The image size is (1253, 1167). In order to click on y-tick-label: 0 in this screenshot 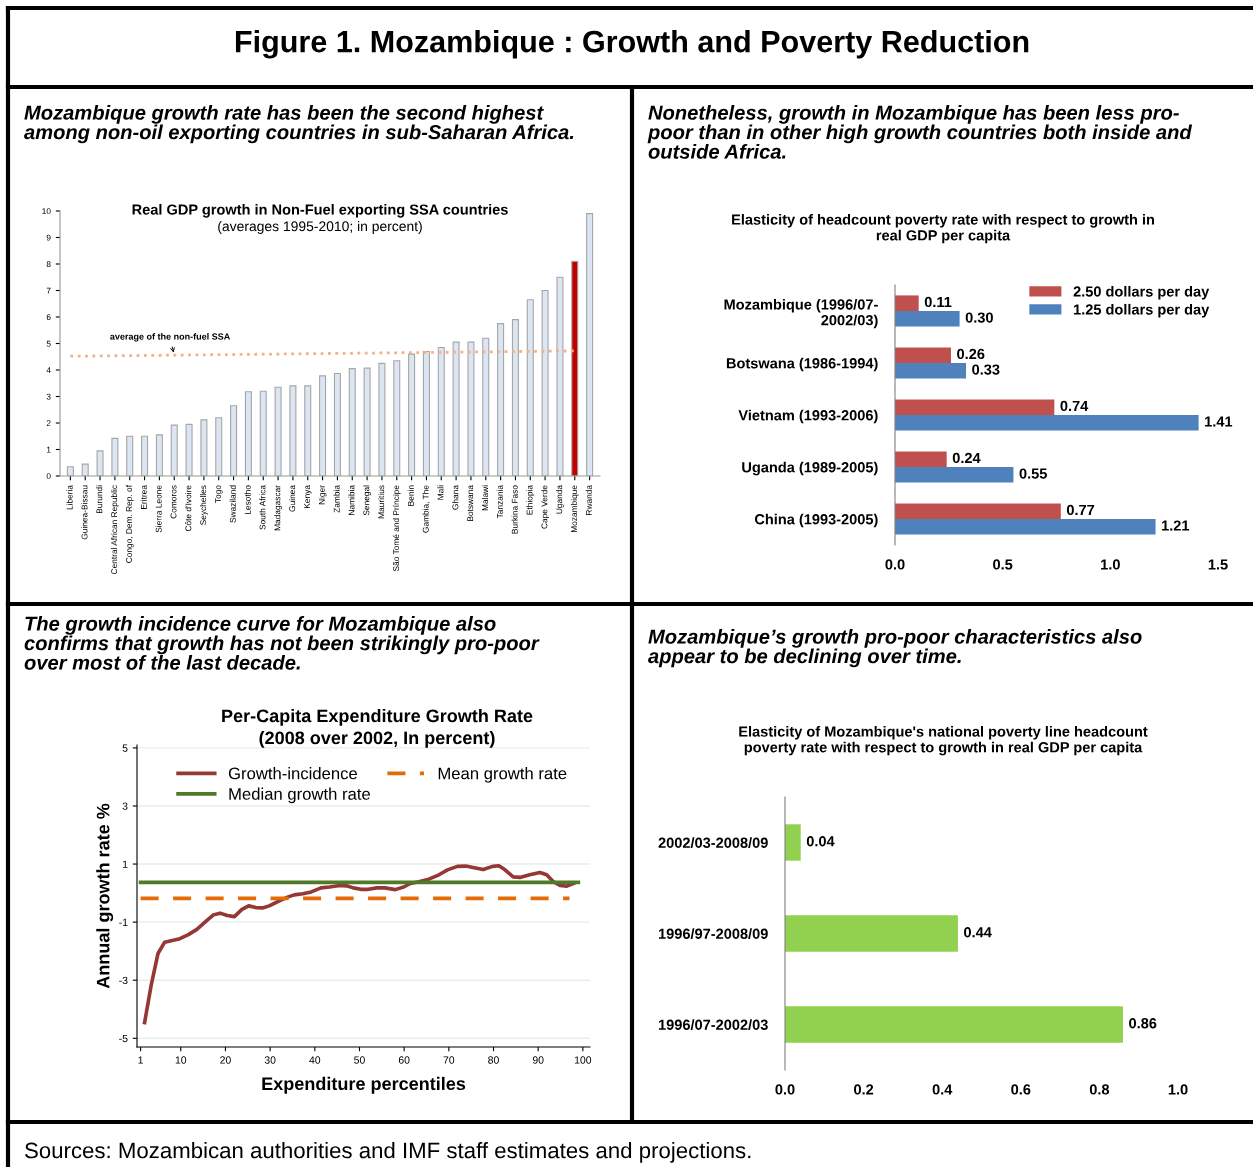, I will do `click(48, 476)`.